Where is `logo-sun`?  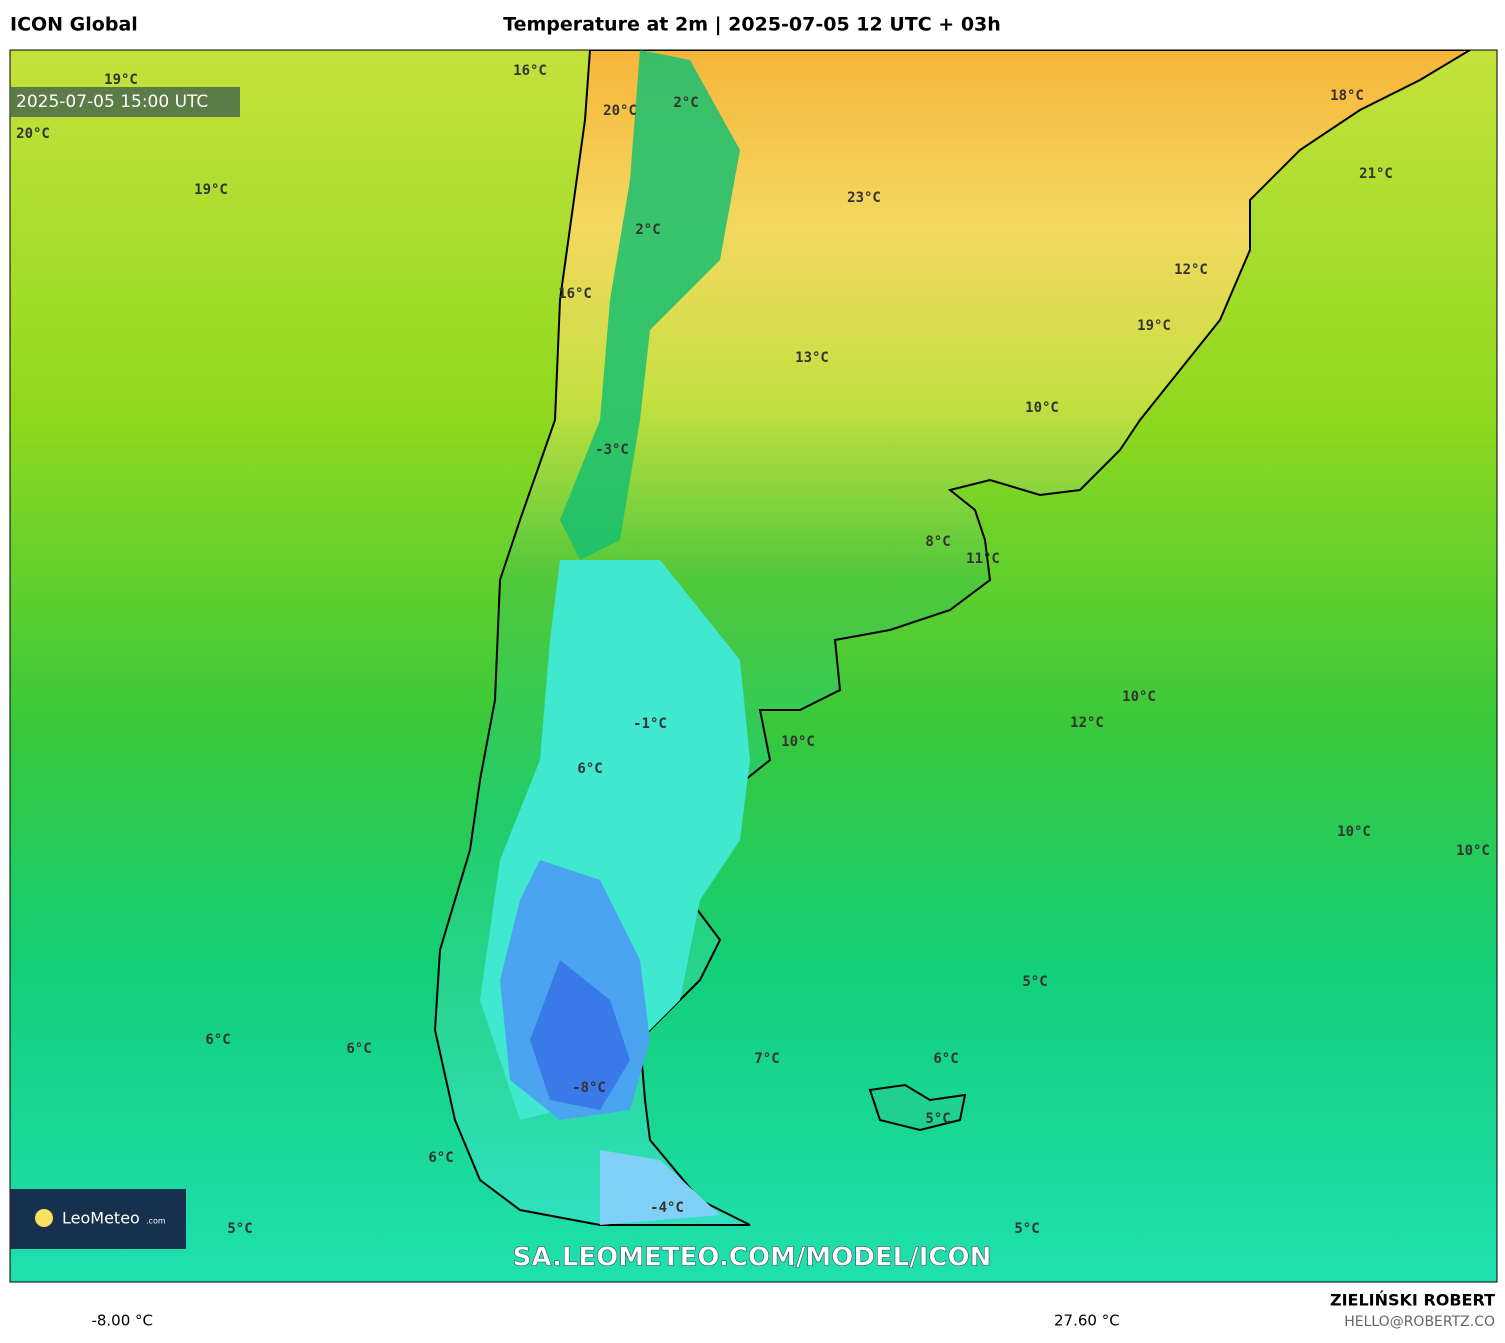
logo-sun is located at coordinates (44, 1218).